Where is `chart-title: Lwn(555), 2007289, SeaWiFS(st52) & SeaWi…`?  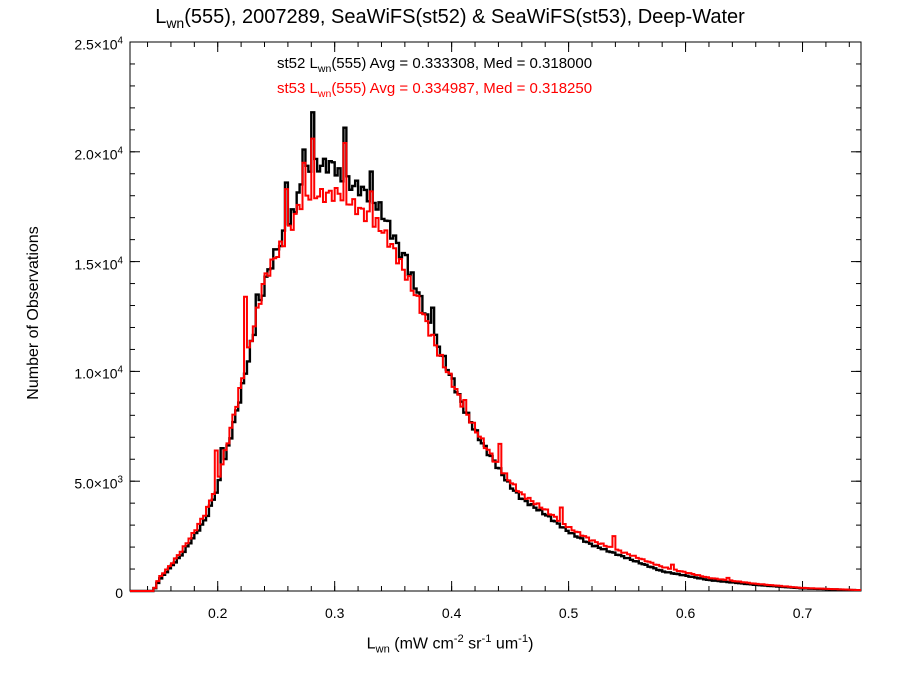
chart-title: Lwn(555), 2007289, SeaWiFS(st52) & SeaWi… is located at coordinates (450, 18).